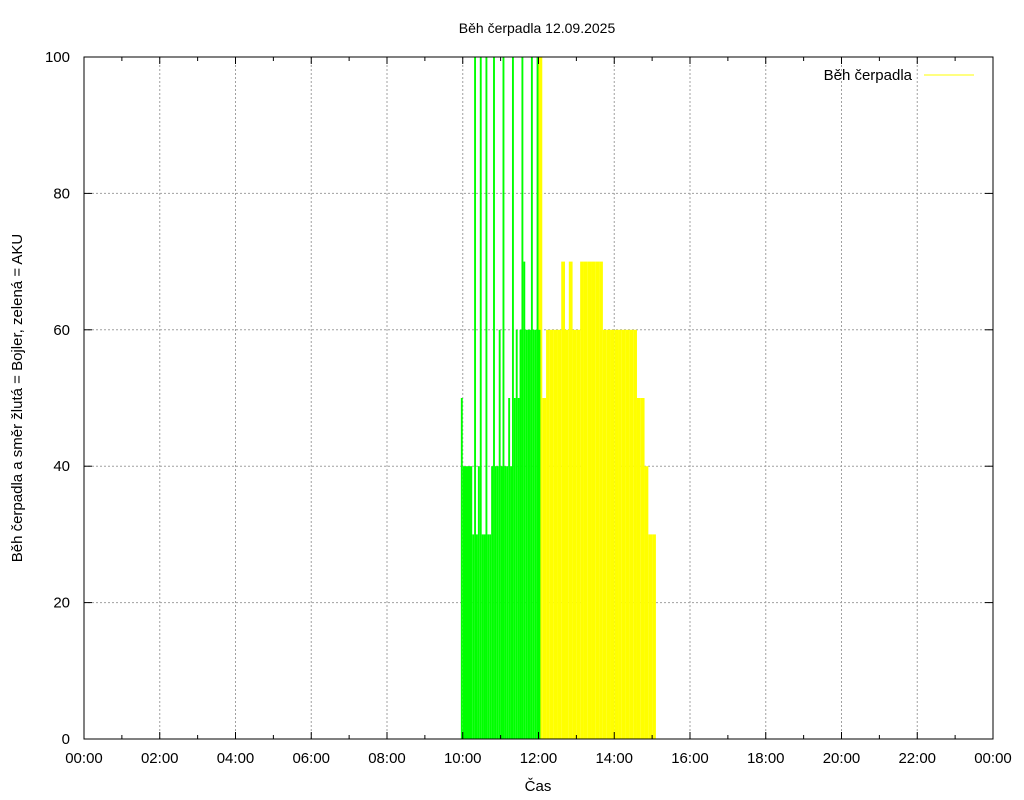 Image resolution: width=1024 pixels, height=800 pixels. Describe the element at coordinates (842, 758) in the screenshot. I see `x-tick-label: 20:00` at that location.